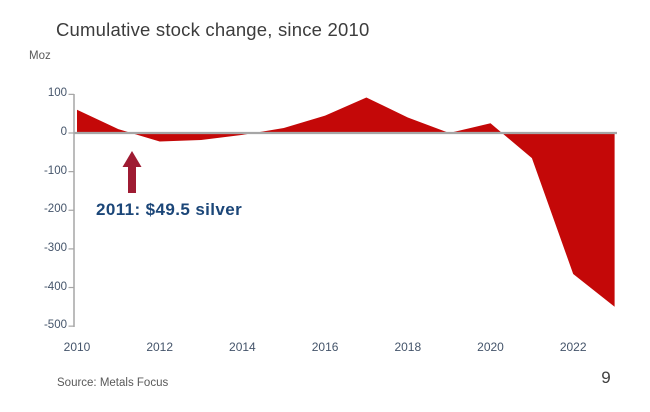 Image resolution: width=650 pixels, height=412 pixels. I want to click on y-tick-label: 100, so click(57, 93).